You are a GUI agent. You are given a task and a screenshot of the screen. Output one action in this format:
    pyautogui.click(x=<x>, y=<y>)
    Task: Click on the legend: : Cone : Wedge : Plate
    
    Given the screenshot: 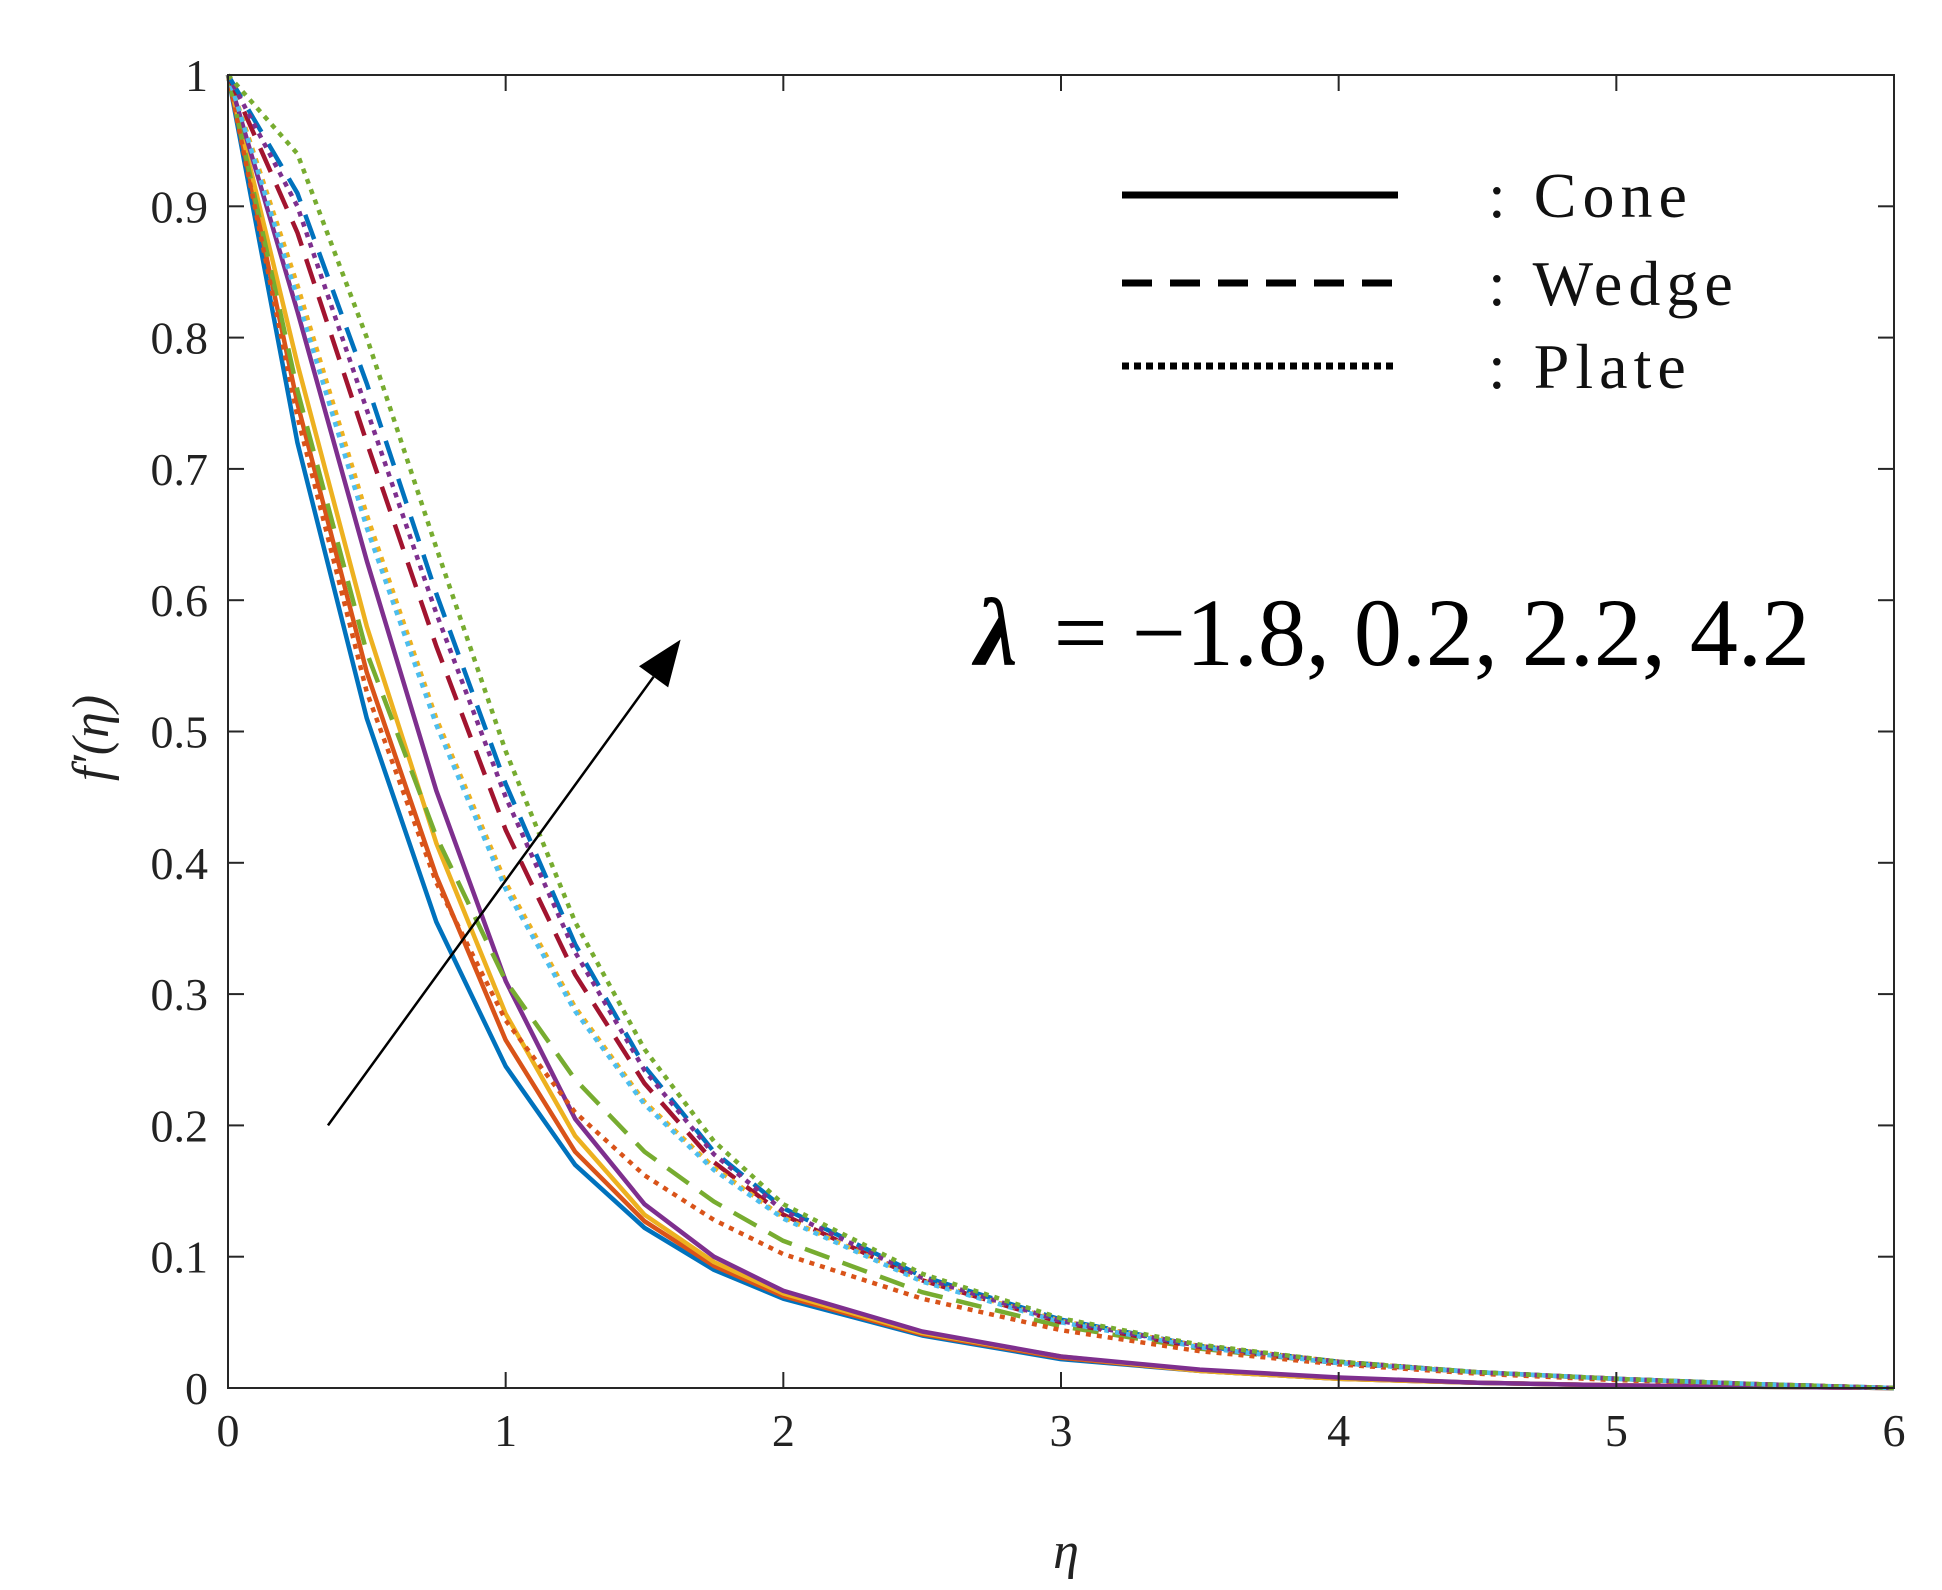 What is the action you would take?
    pyautogui.click(x=1430, y=281)
    